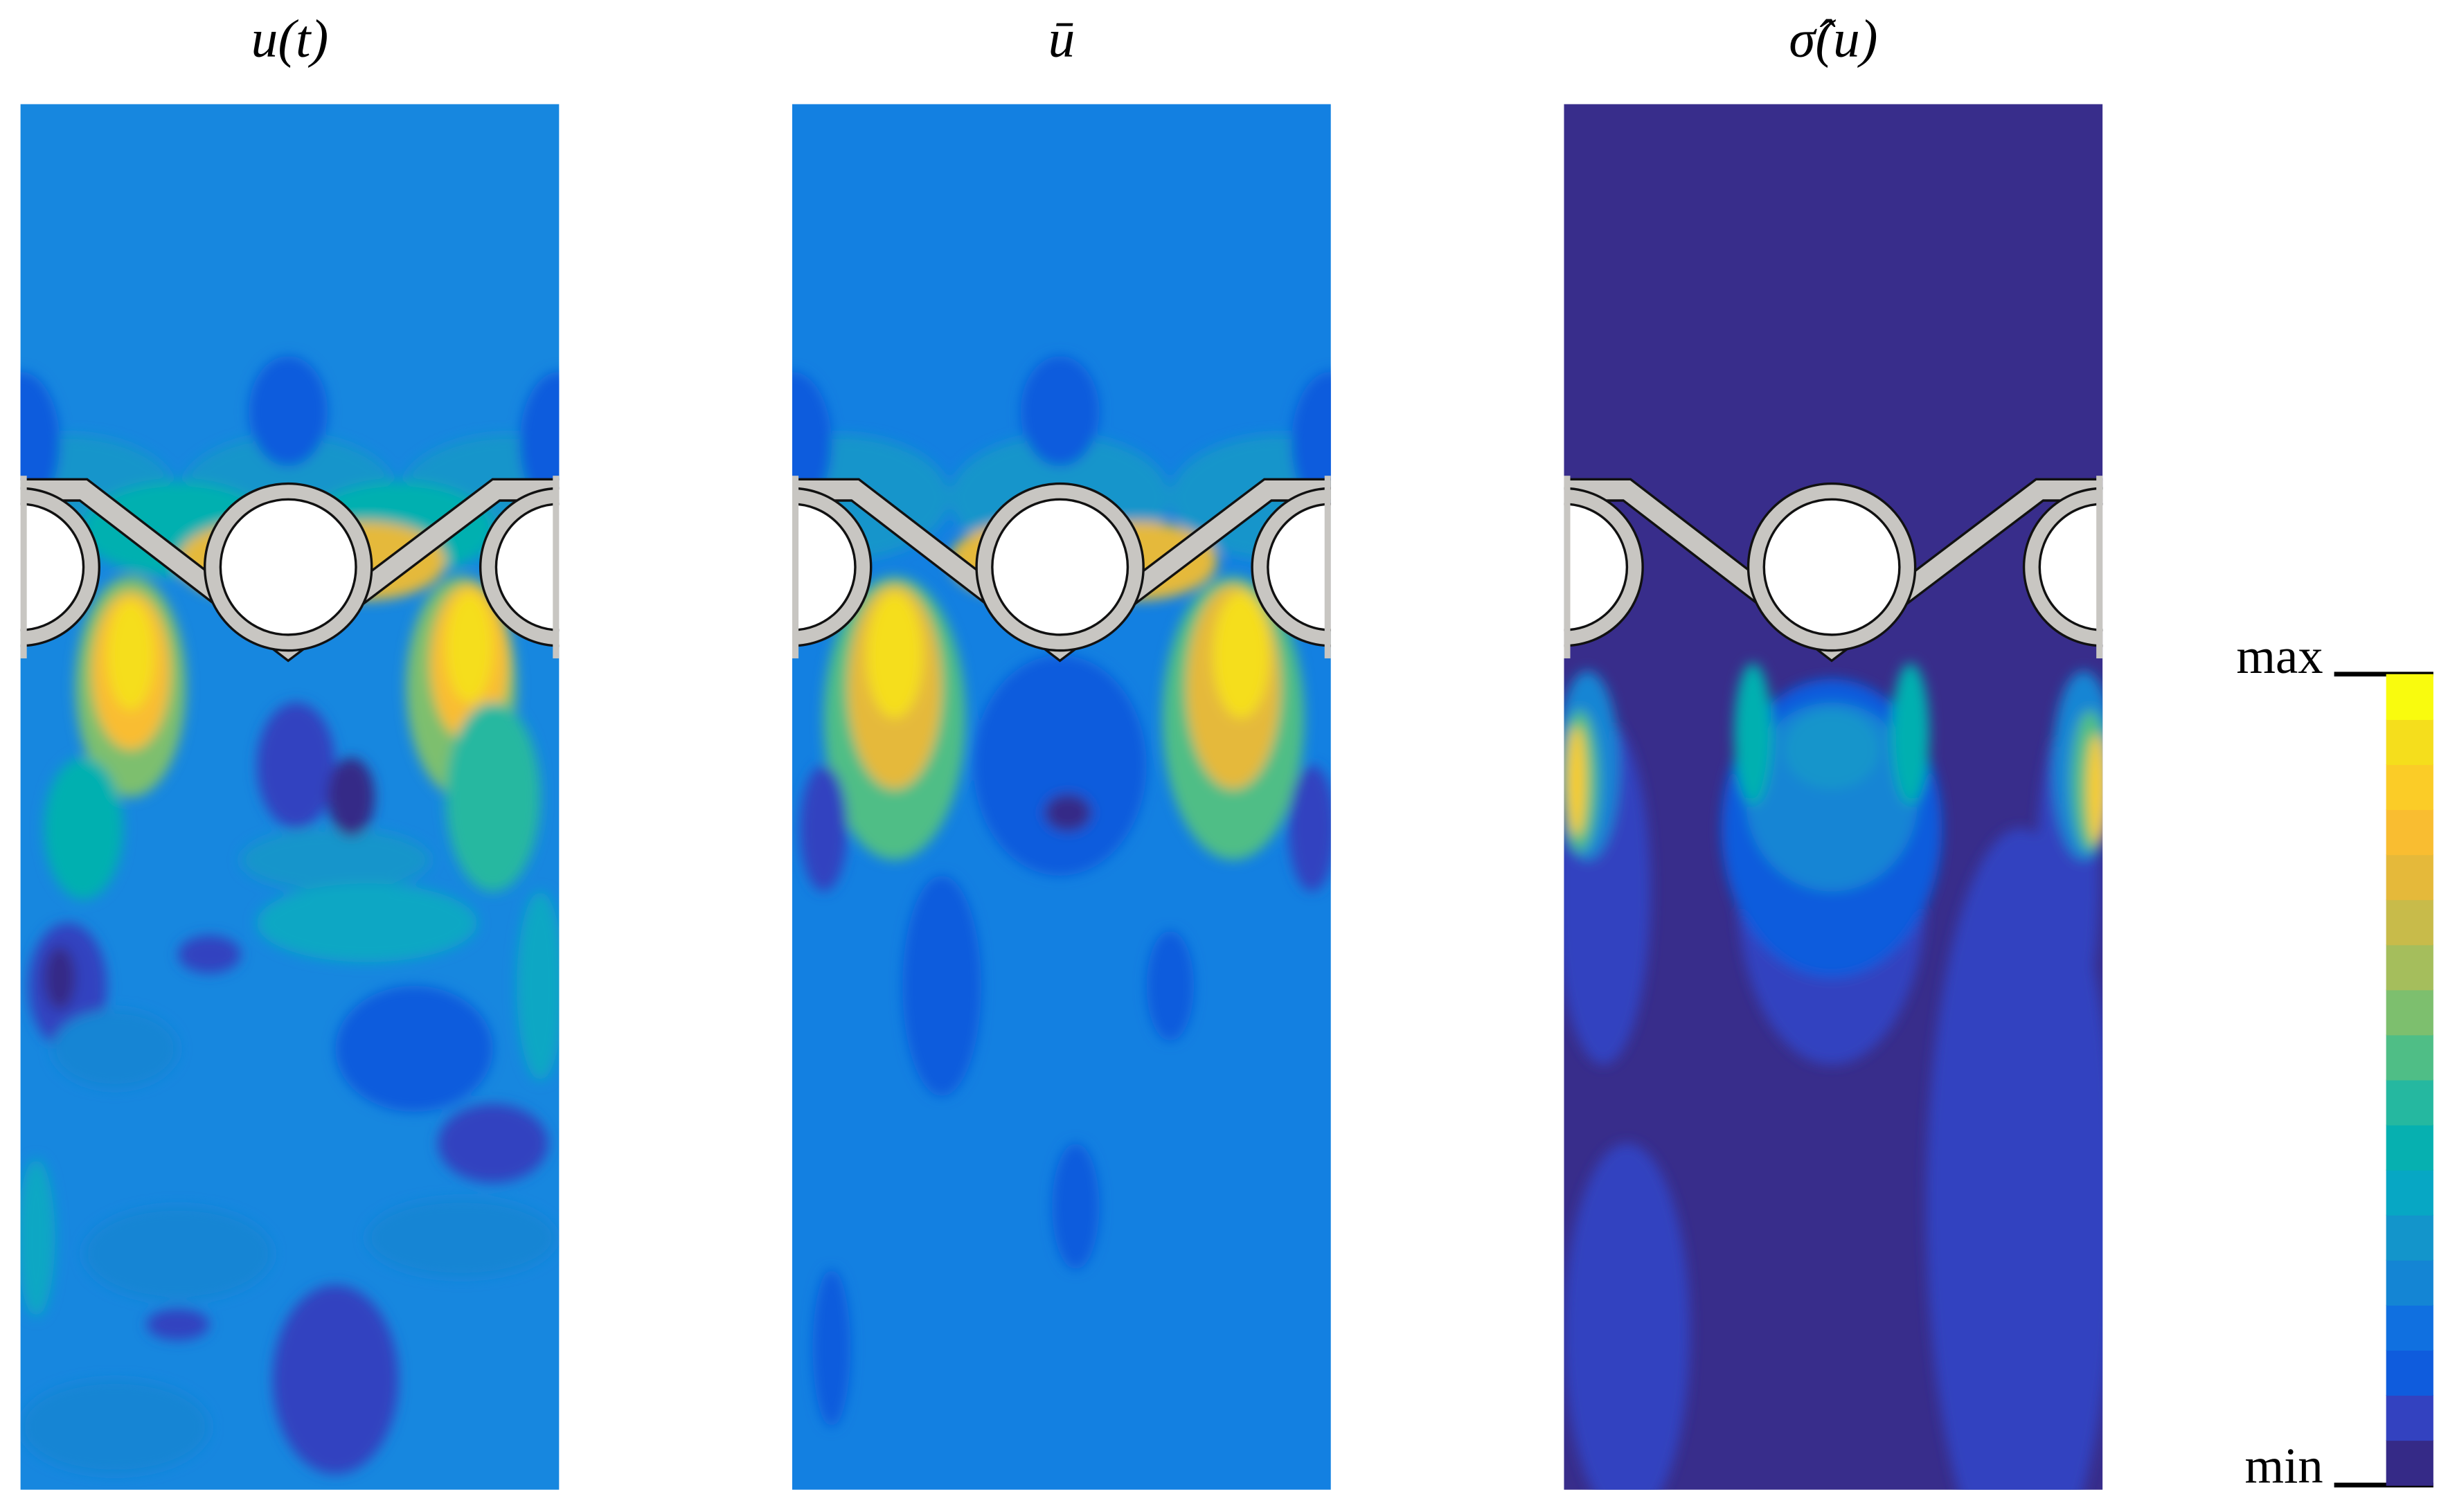 The image size is (2457, 1512). I want to click on panel-title: u(t), so click(290, 39).